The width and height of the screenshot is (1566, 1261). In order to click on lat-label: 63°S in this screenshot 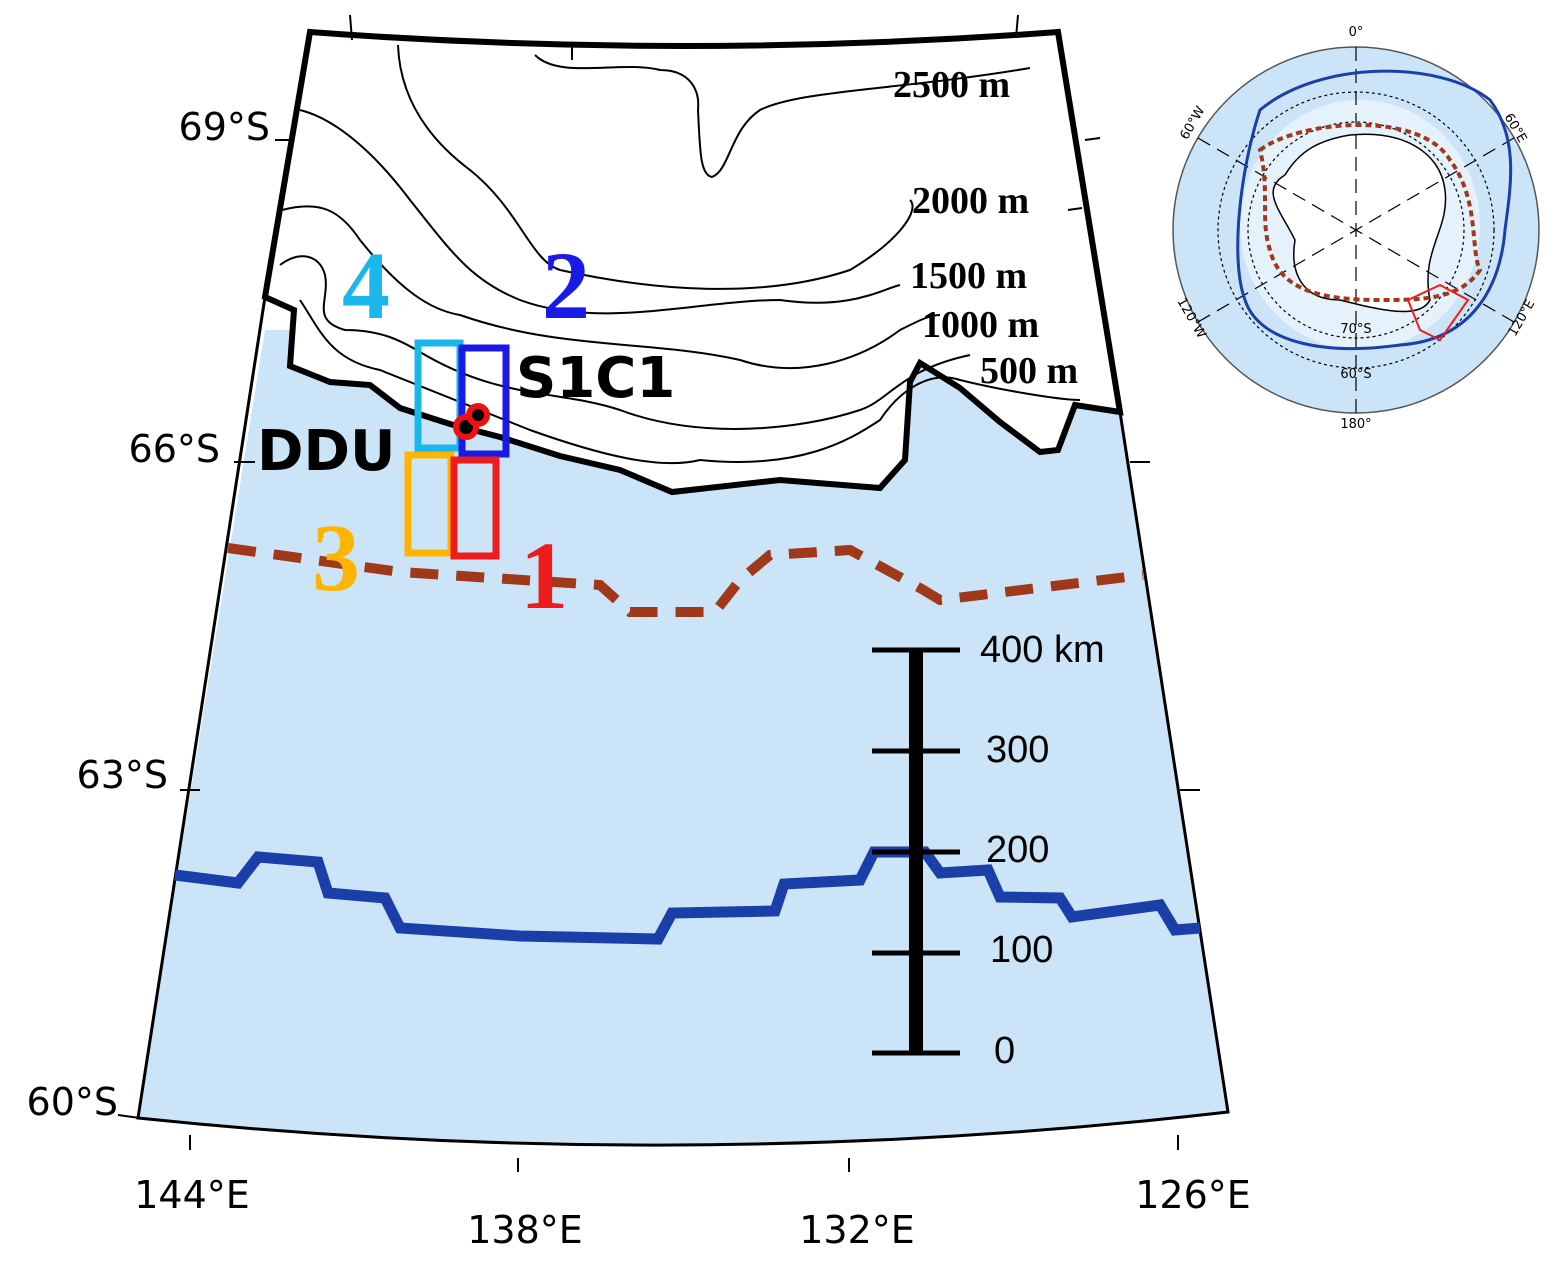, I will do `click(122, 775)`.